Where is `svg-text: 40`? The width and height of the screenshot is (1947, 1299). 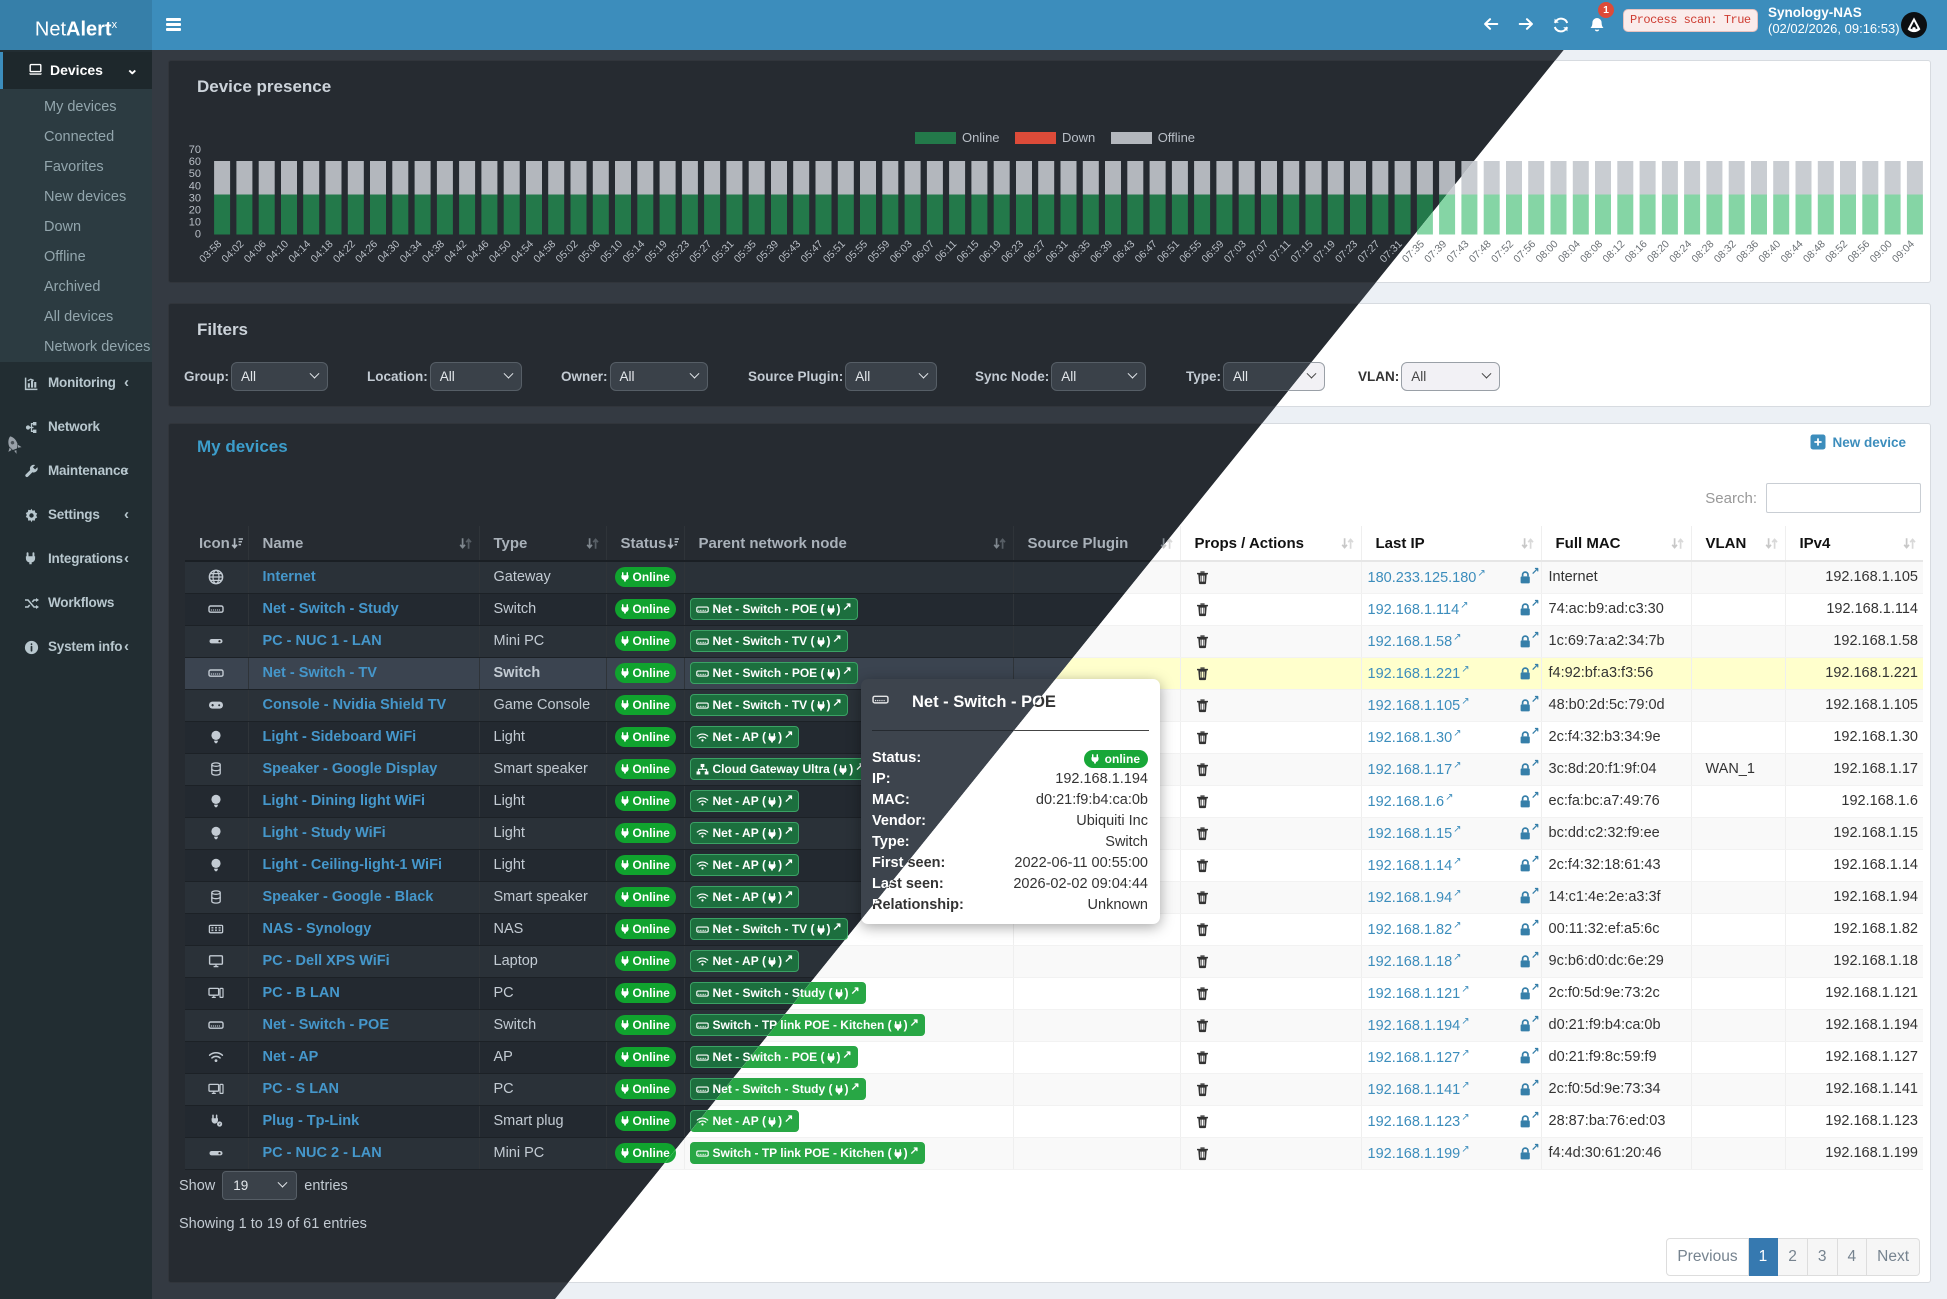
svg-text: 40 is located at coordinates (195, 186).